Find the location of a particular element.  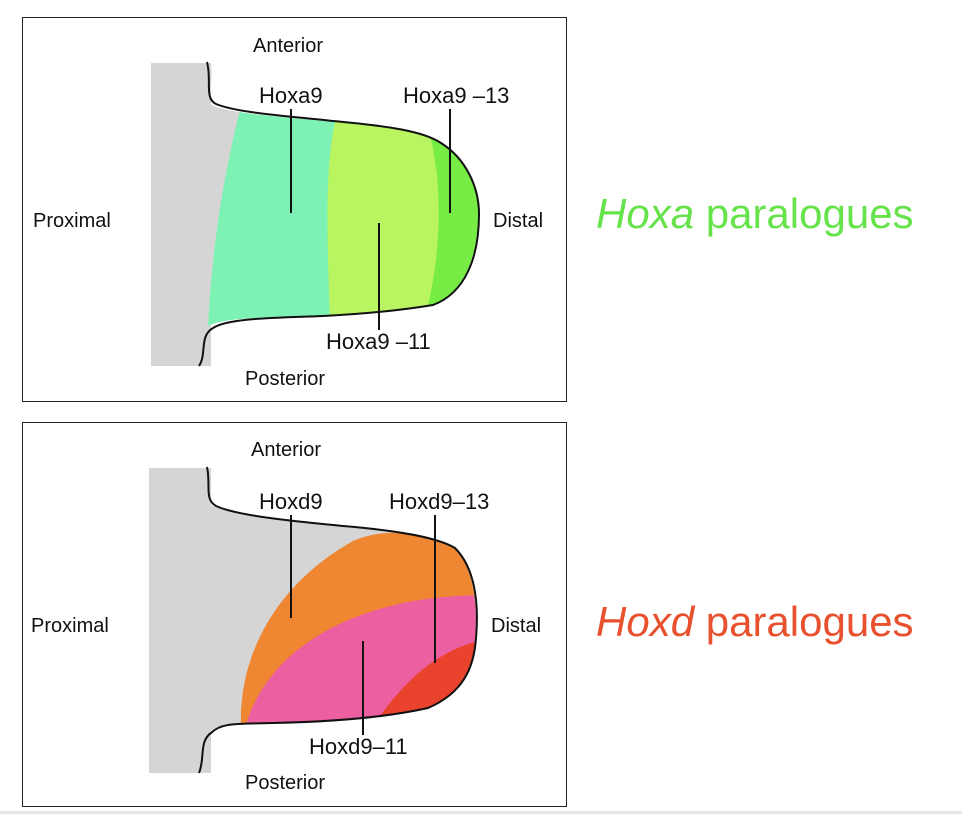

hoxa-distal-label: Distal is located at coordinates (518, 221).